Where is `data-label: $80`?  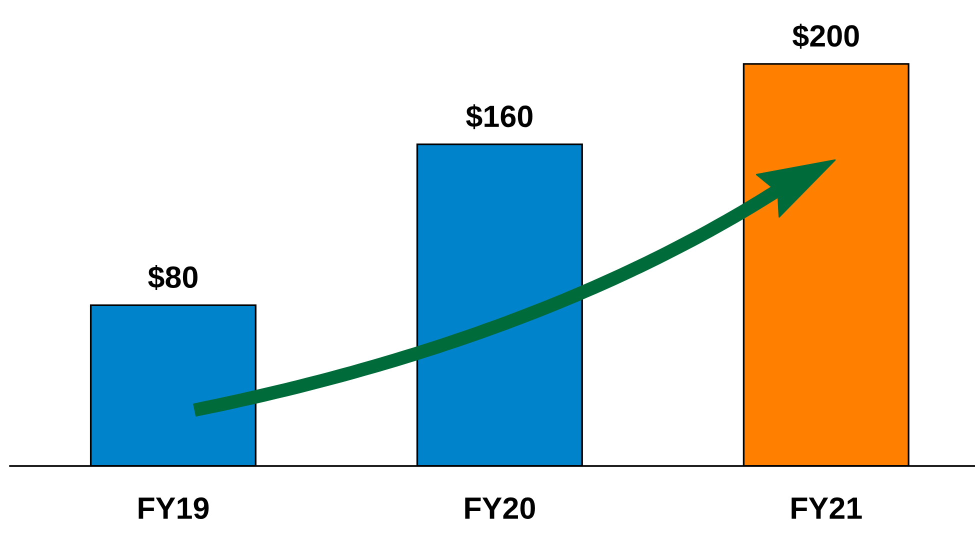 data-label: $80 is located at coordinates (173, 277).